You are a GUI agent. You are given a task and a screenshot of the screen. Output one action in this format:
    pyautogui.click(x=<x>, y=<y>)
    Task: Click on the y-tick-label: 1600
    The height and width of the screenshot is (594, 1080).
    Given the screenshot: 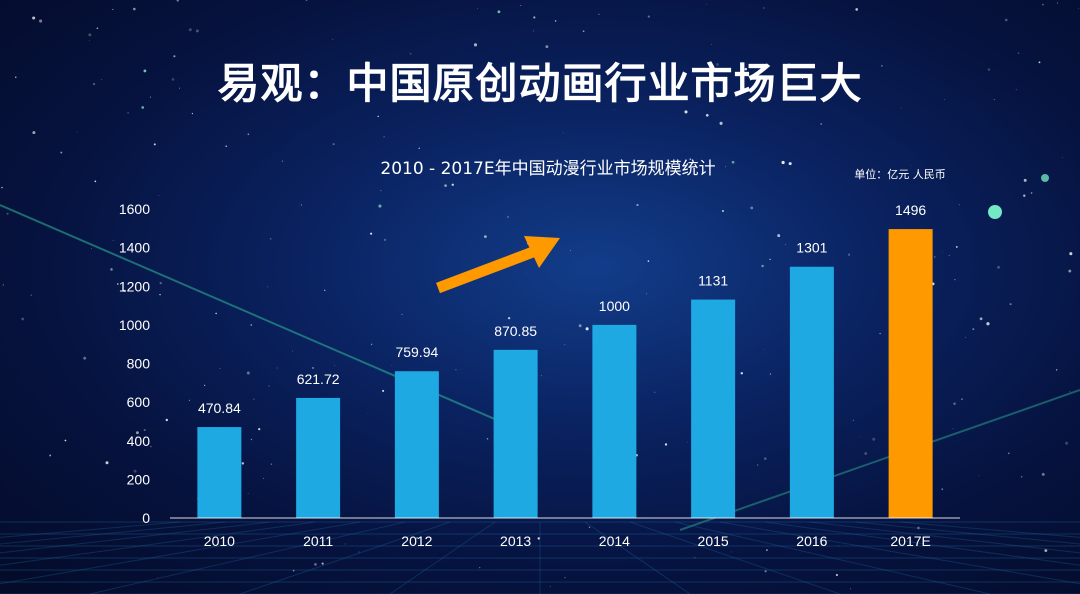 What is the action you would take?
    pyautogui.click(x=134, y=209)
    